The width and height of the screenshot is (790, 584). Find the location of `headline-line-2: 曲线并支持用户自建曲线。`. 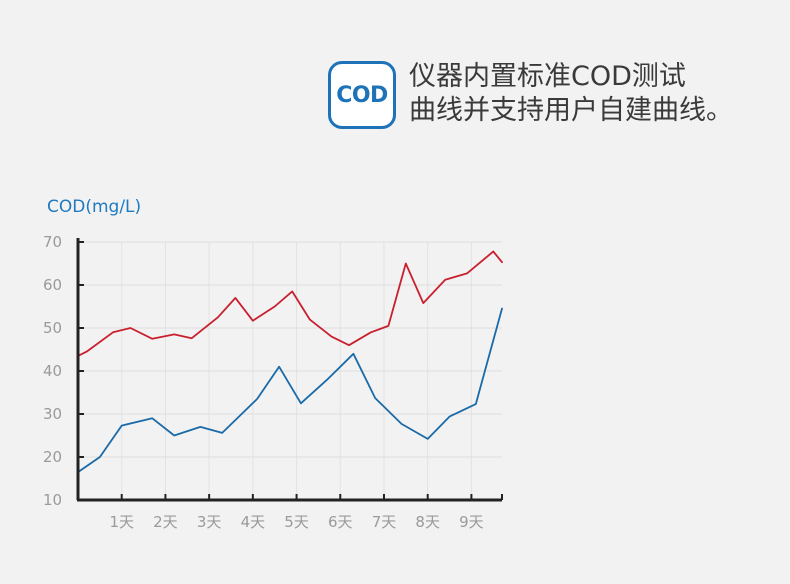

headline-line-2: 曲线并支持用户自建曲线。 is located at coordinates (571, 110).